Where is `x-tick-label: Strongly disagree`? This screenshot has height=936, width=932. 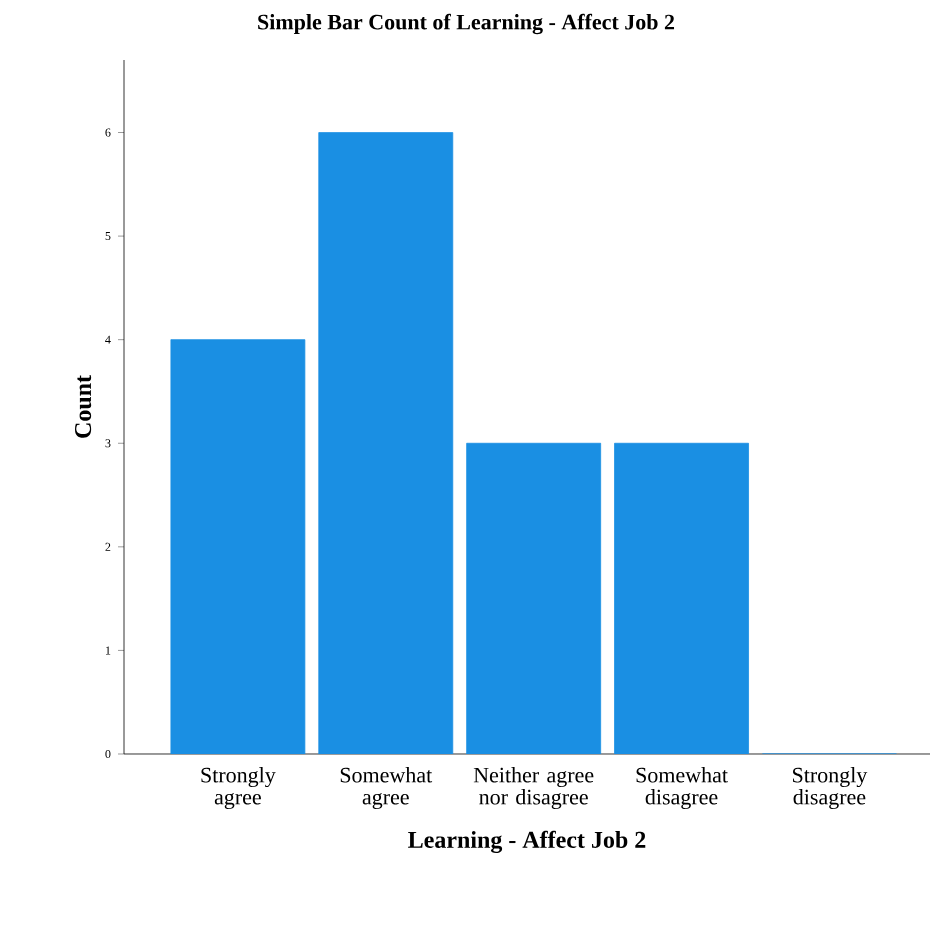 x-tick-label: Strongly disagree is located at coordinates (830, 788).